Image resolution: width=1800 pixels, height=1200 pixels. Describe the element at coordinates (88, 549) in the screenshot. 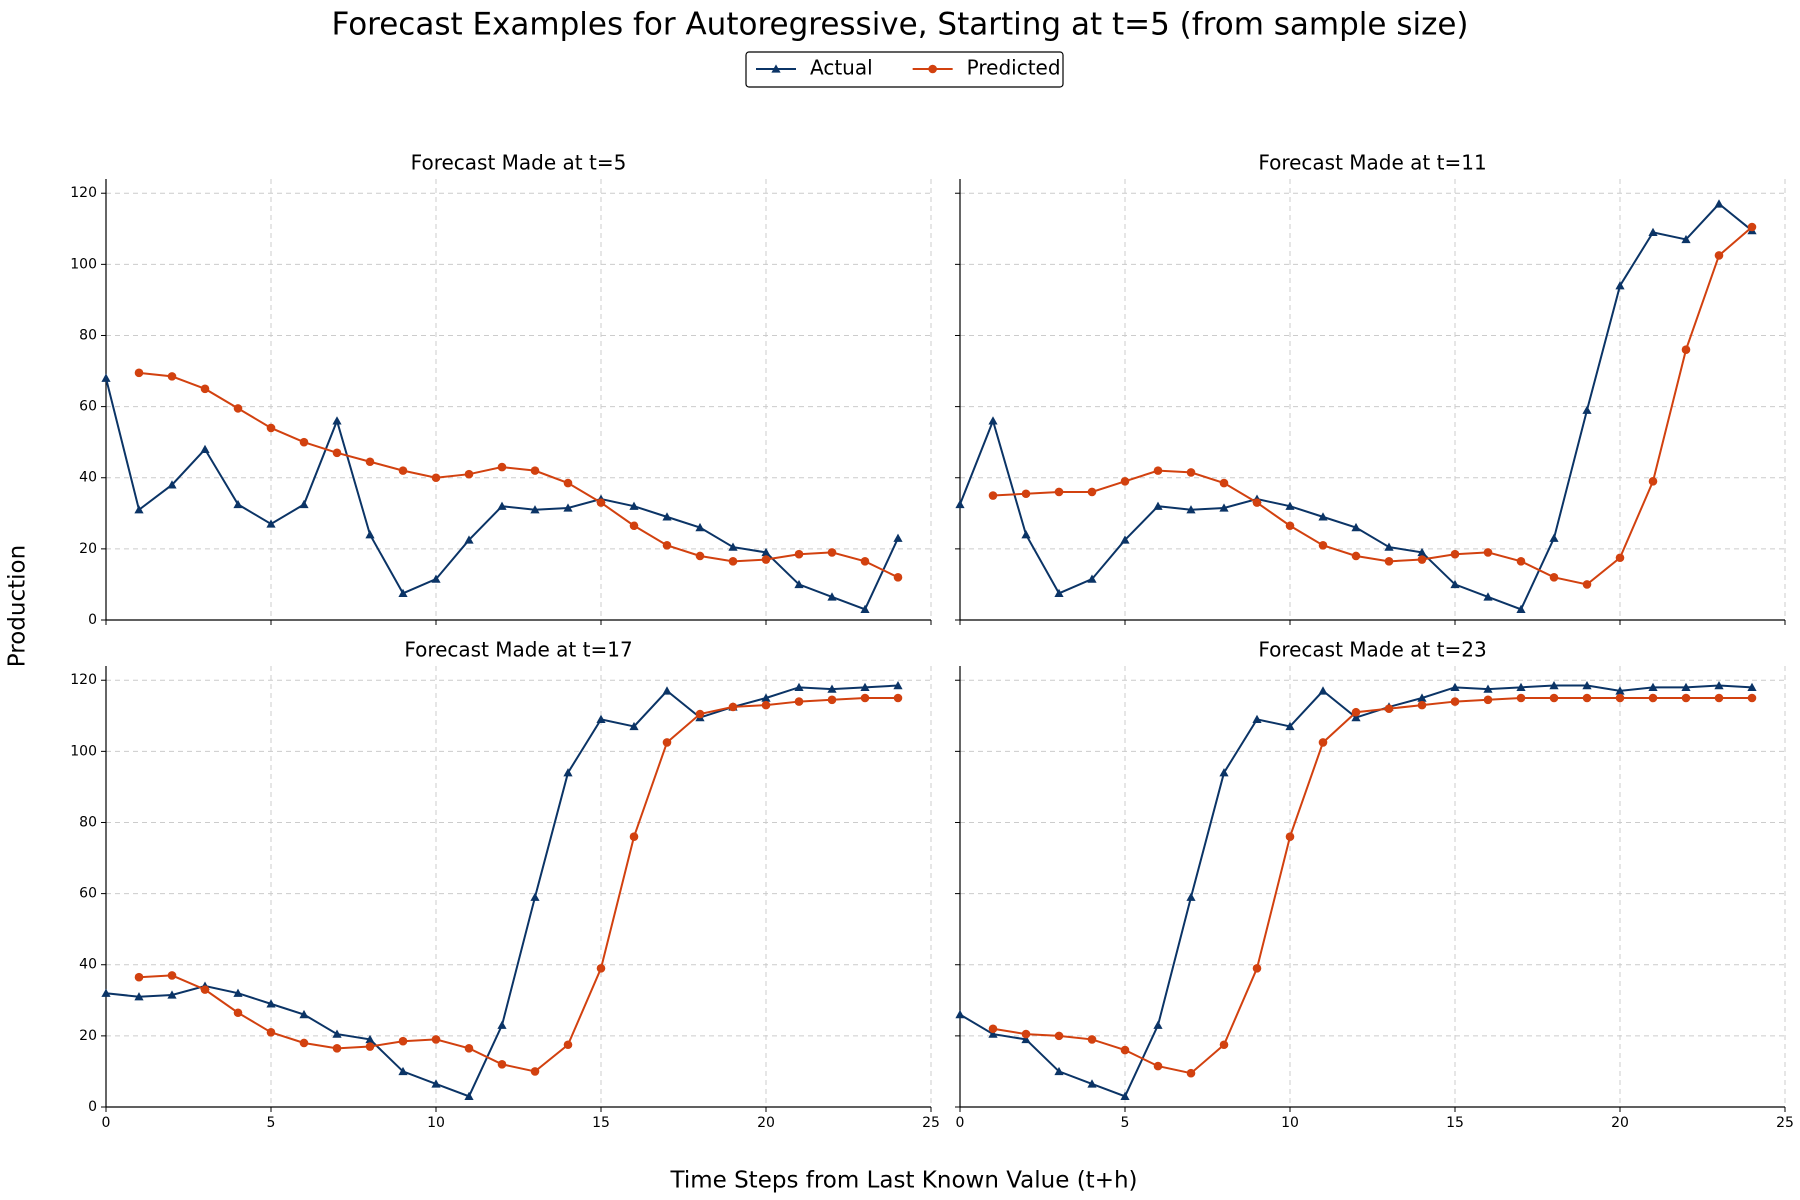

I see `y-tick-label: 20` at that location.